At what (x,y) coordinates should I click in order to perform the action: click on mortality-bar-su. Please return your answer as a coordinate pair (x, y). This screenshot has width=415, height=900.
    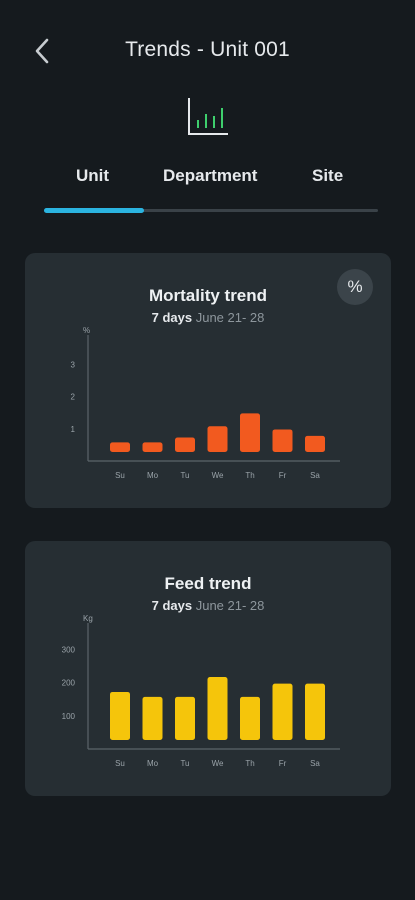
    Looking at the image, I should click on (120, 447).